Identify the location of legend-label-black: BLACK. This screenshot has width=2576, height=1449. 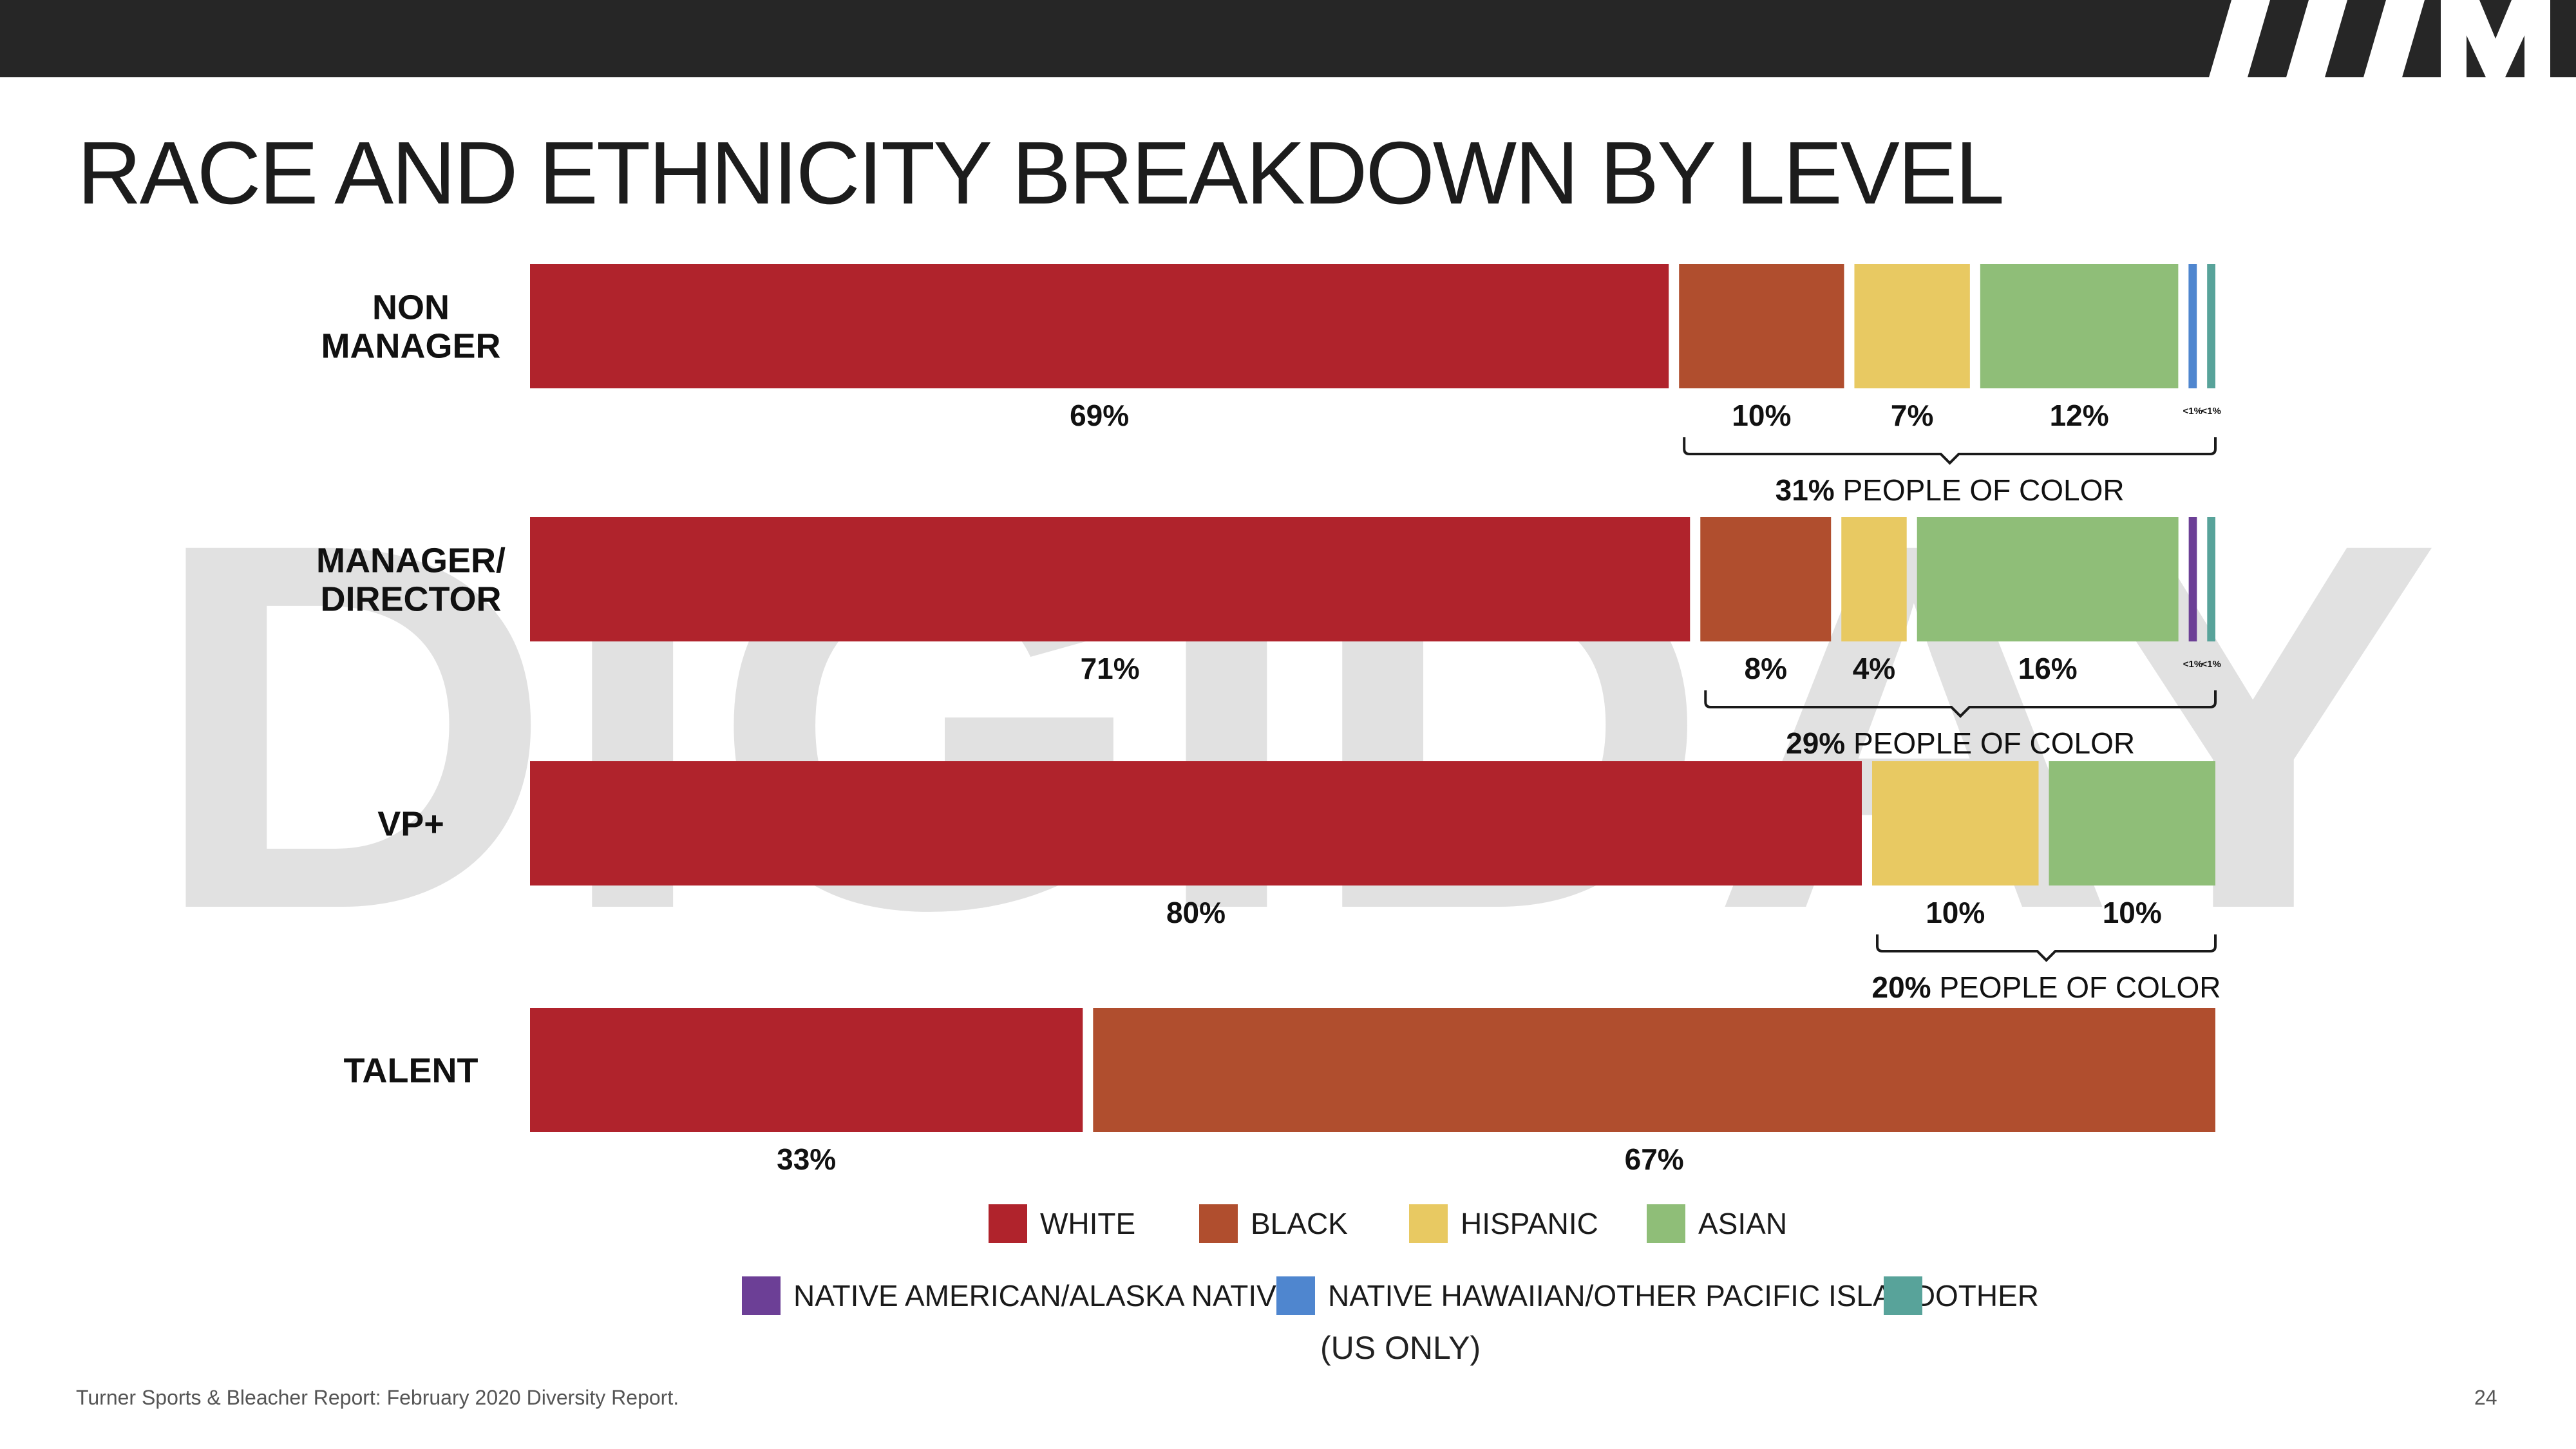
(1299, 1223).